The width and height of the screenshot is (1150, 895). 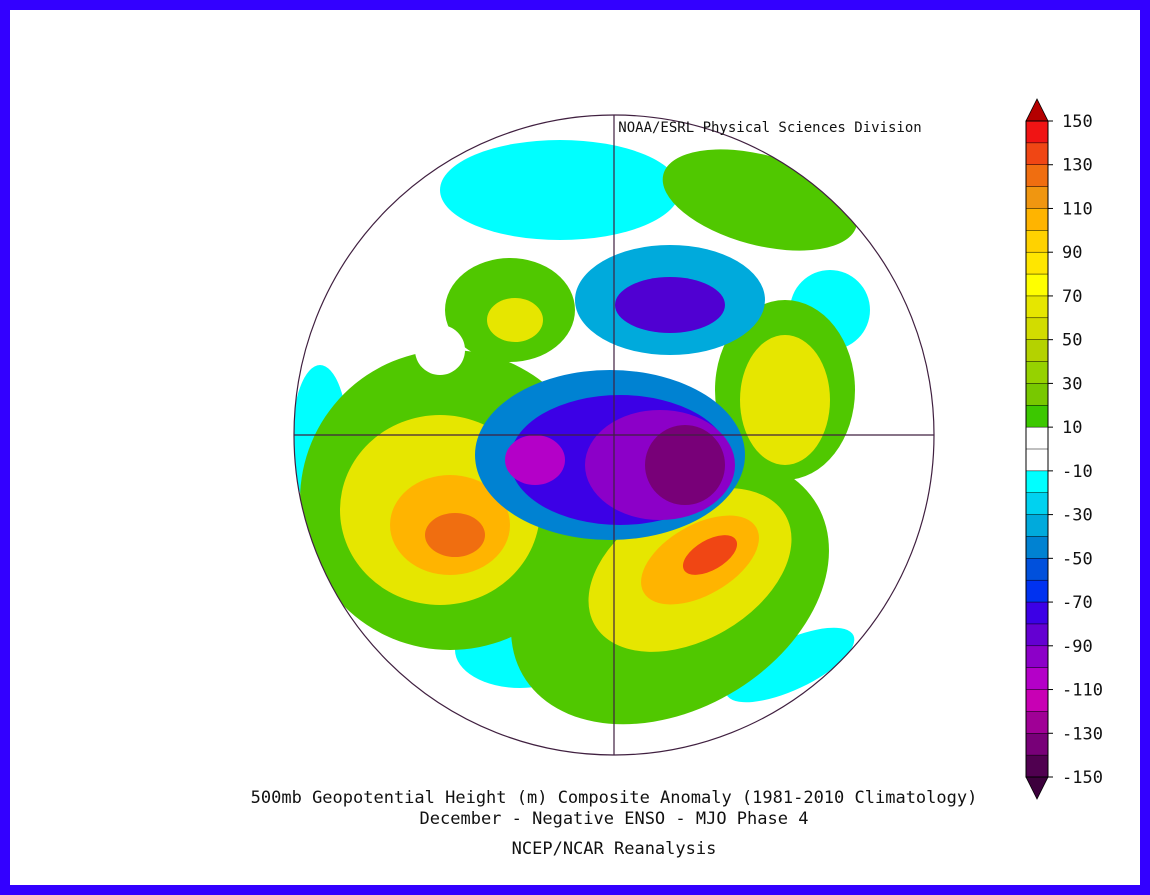 I want to click on colorbar-label: 150, so click(x=1077, y=122).